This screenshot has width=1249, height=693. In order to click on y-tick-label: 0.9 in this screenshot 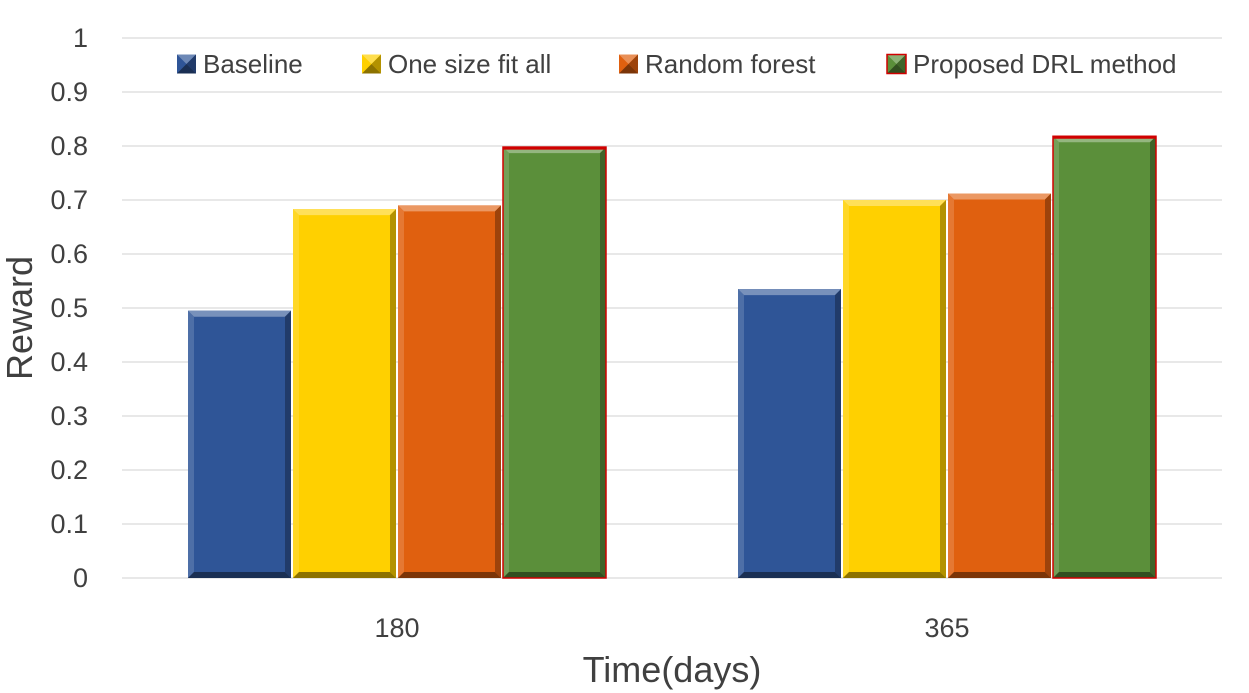, I will do `click(69, 92)`.